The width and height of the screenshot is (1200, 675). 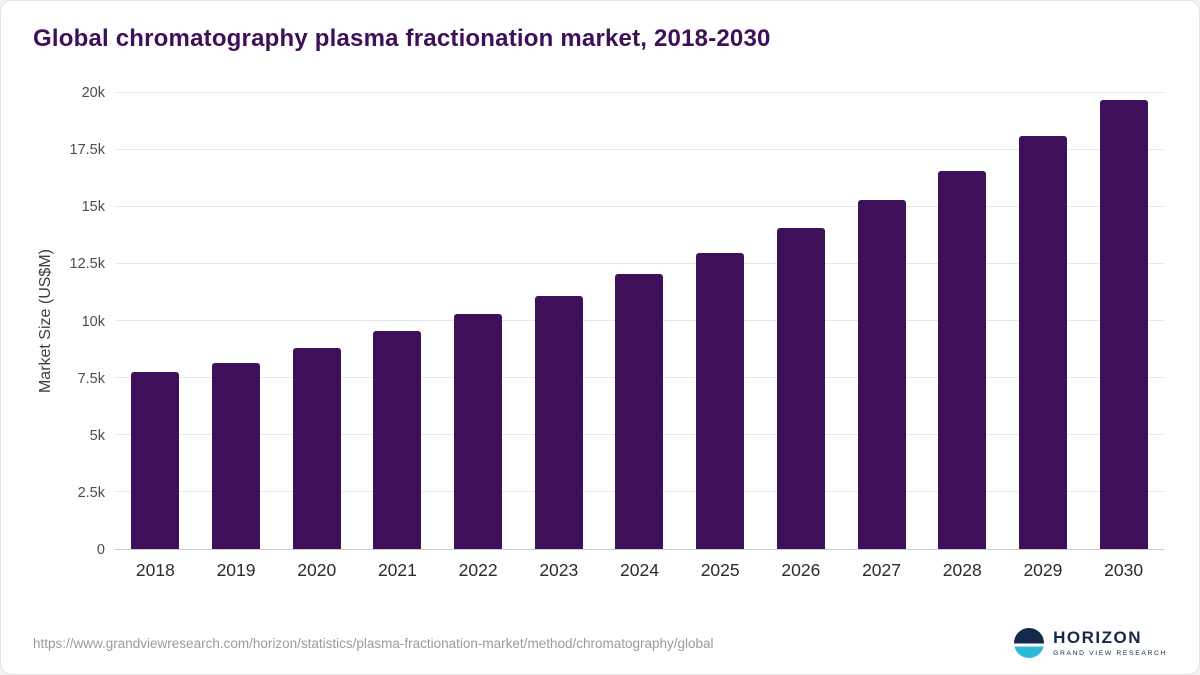 I want to click on y-axis-title-text: Market Size (US$M), so click(x=45, y=321).